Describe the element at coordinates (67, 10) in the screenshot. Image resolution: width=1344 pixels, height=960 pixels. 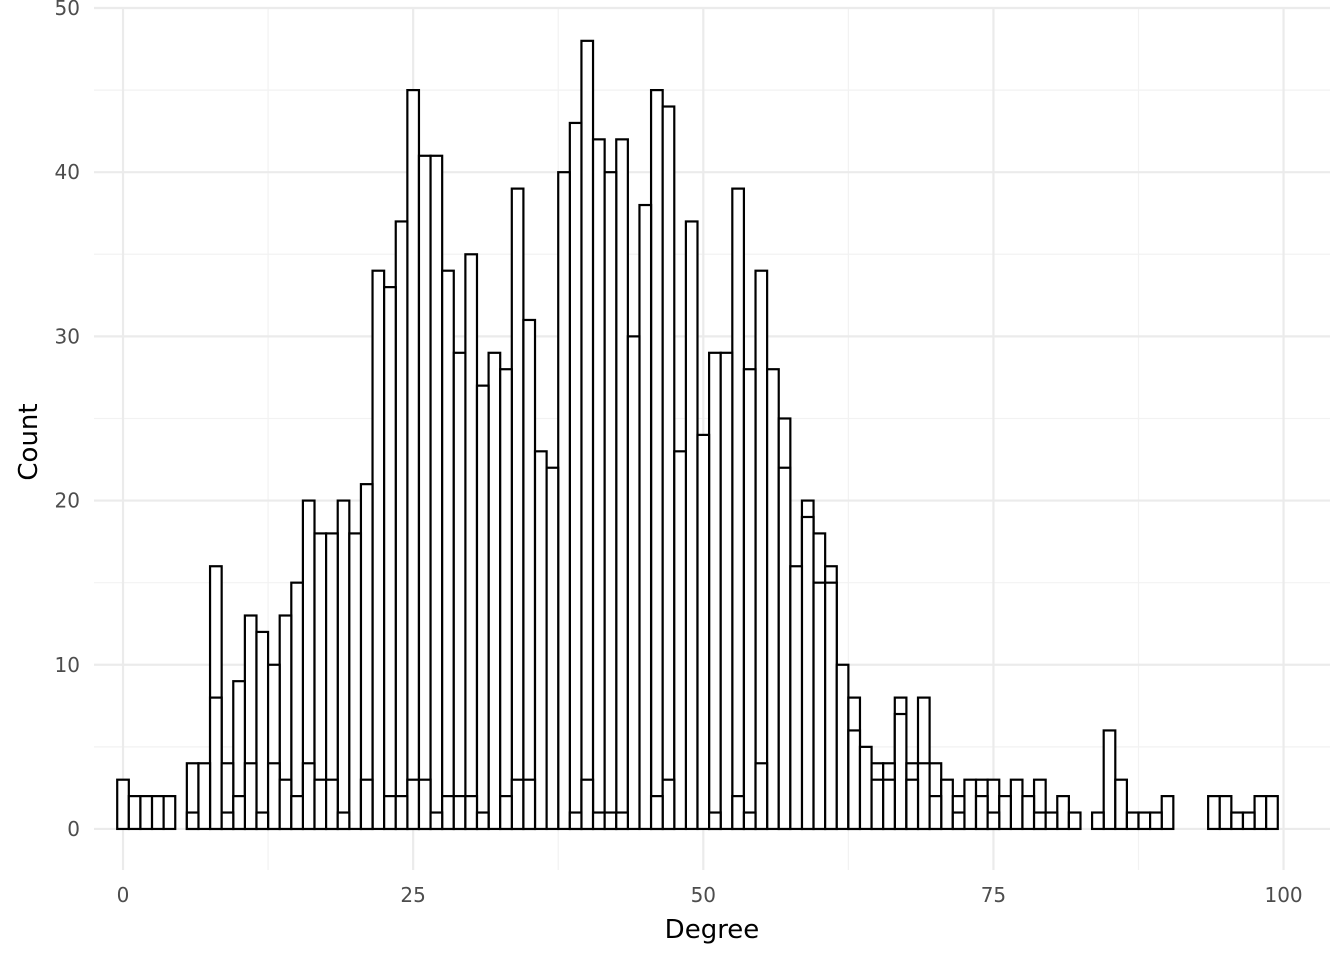
I see `y-tick-label: 50` at that location.